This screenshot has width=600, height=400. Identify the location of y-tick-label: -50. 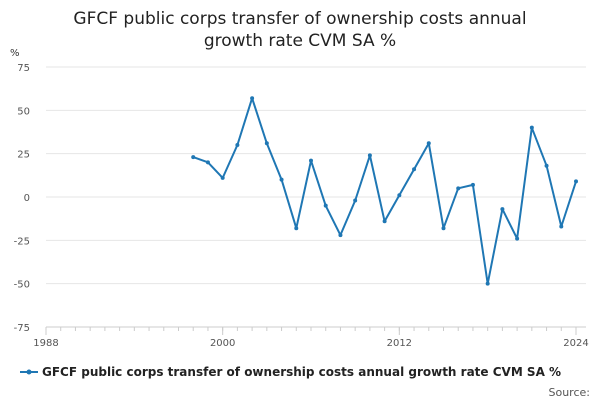
(22, 285).